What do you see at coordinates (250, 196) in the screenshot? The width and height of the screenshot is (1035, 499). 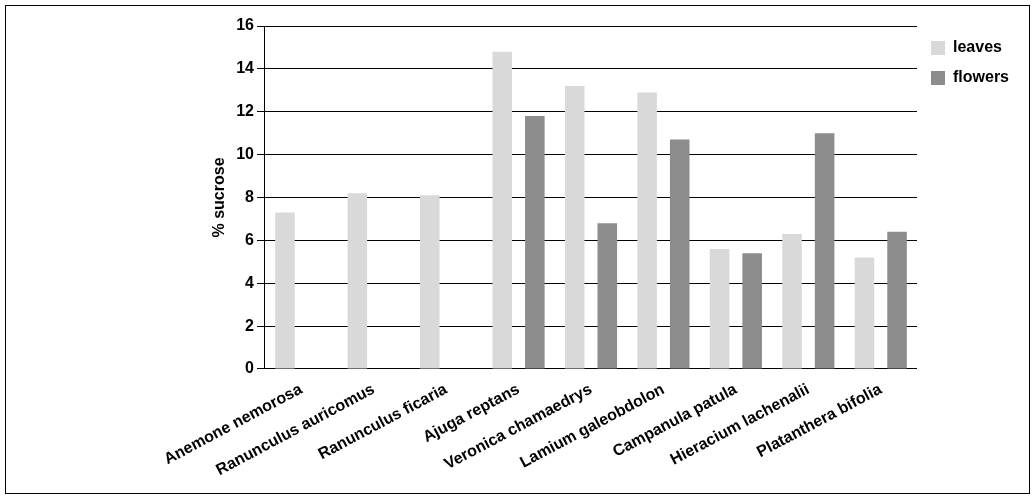 I see `y-tick-label: 8` at bounding box center [250, 196].